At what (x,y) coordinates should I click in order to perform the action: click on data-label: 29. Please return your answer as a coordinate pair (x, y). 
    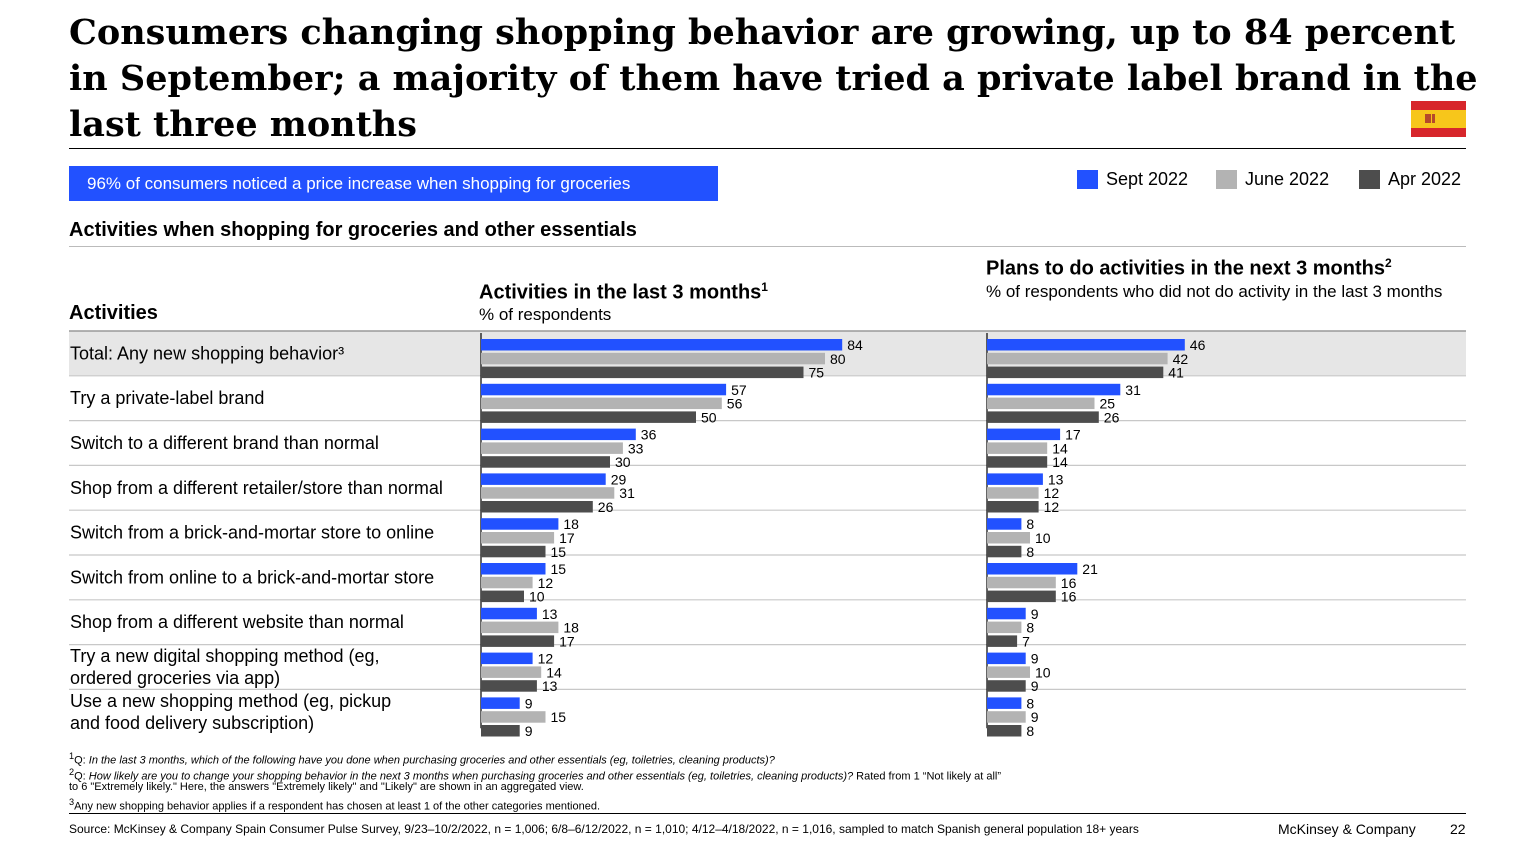
    Looking at the image, I should click on (619, 479).